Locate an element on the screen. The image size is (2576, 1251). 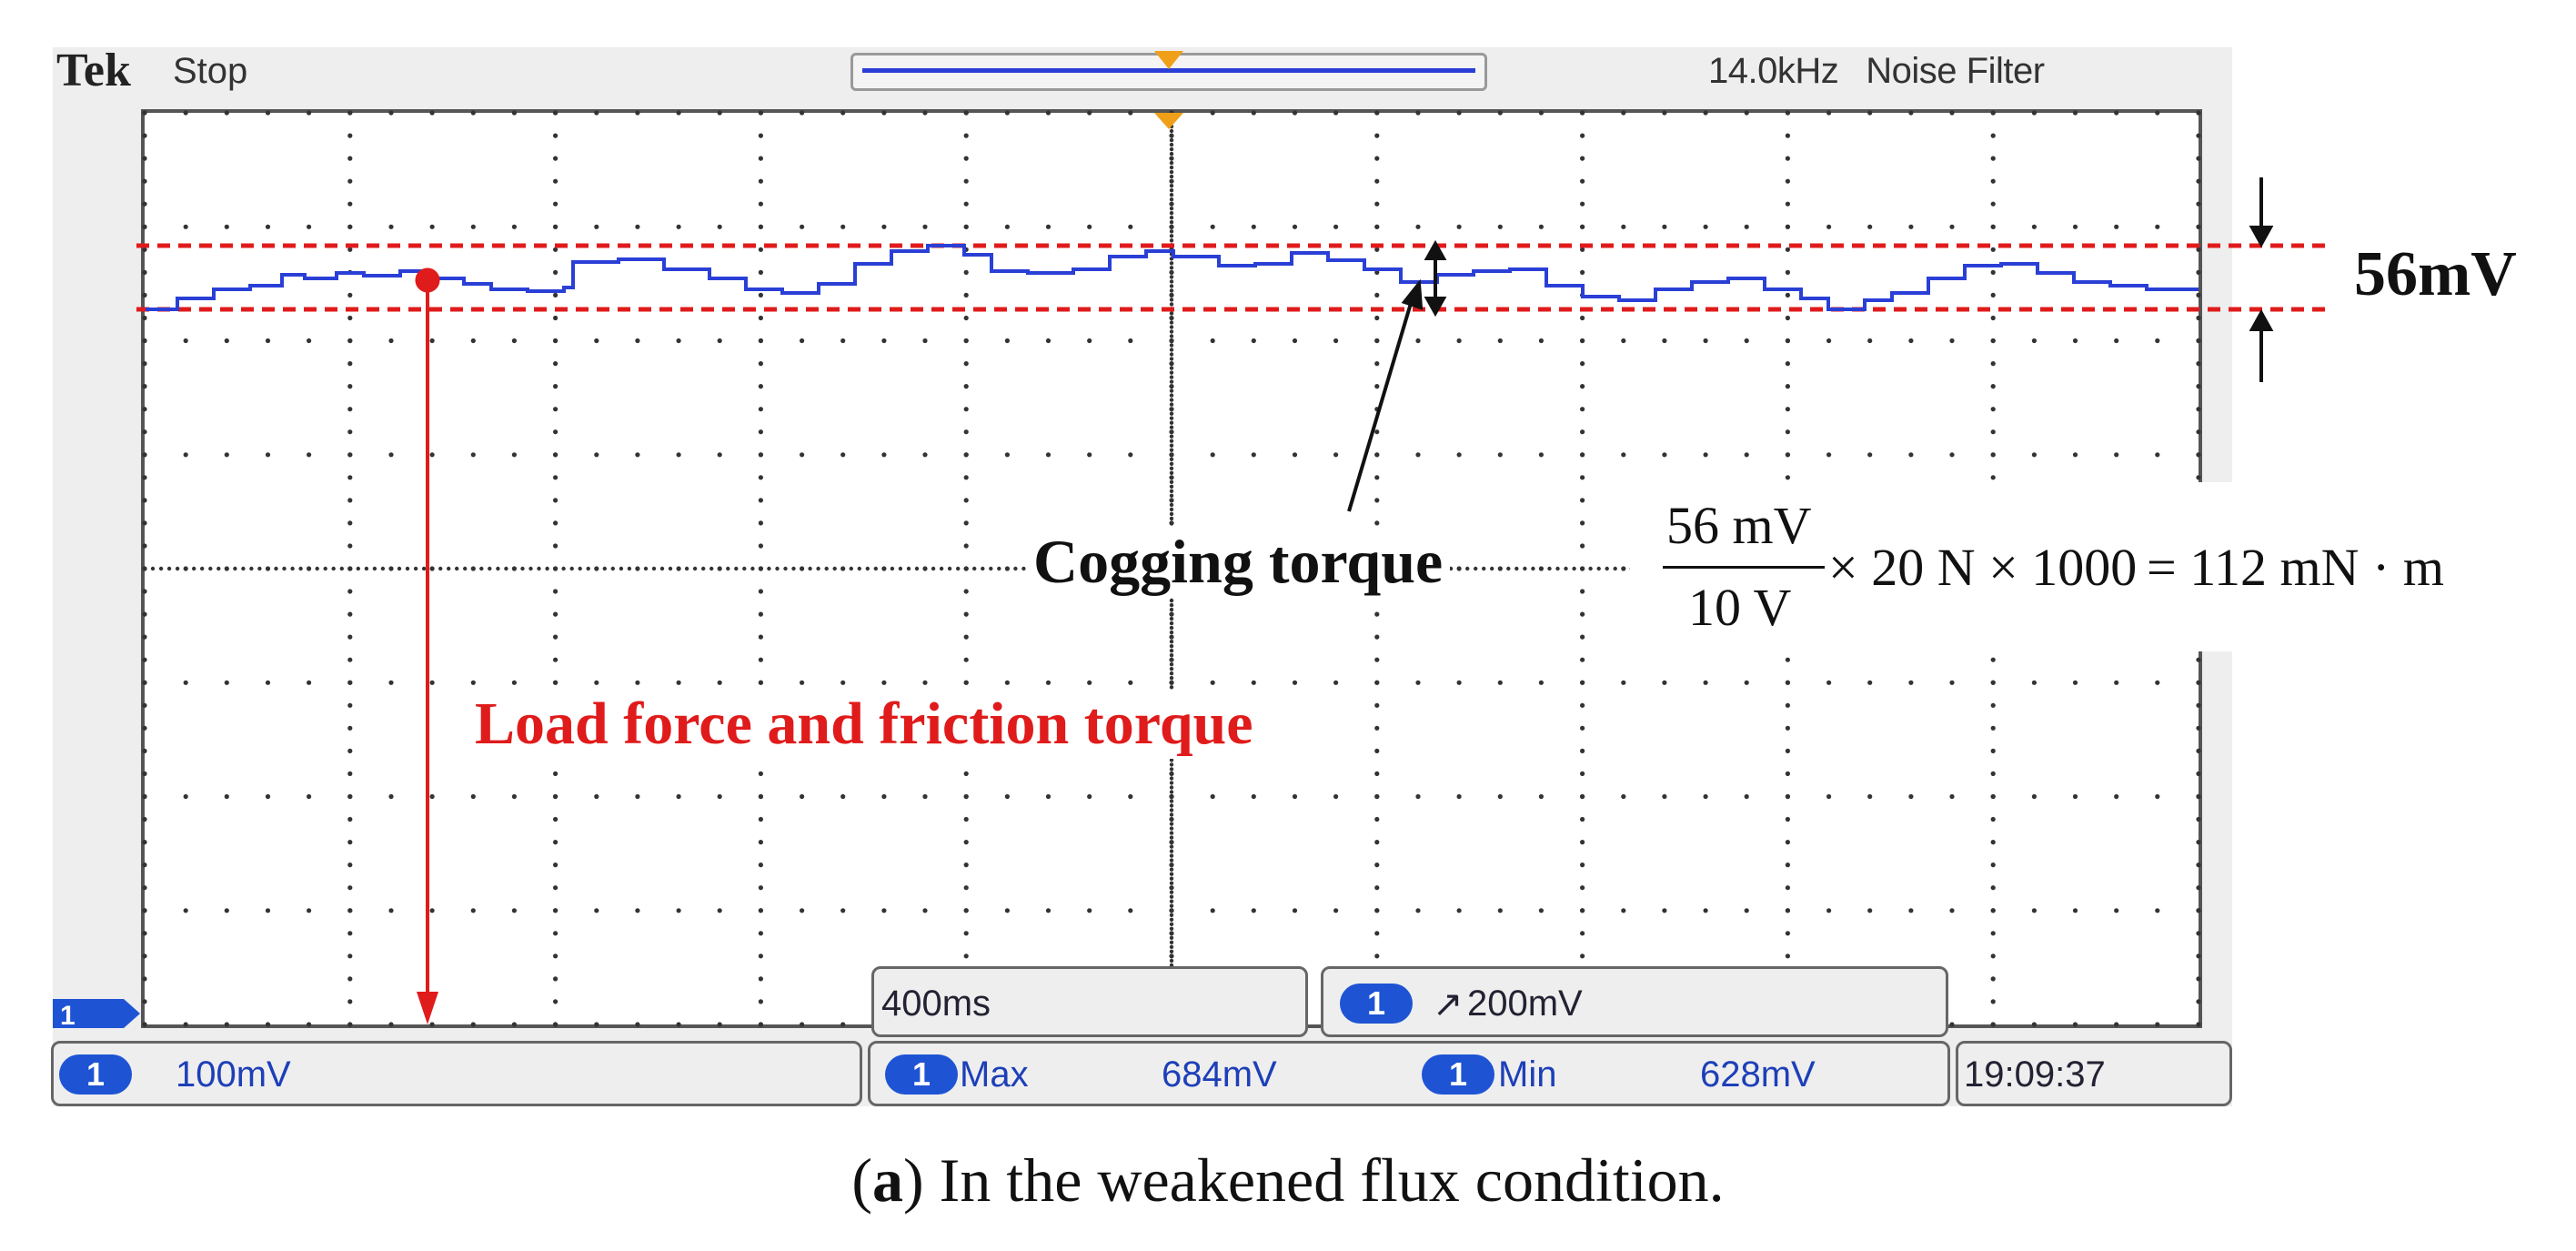
trigger-level-value: 200mV is located at coordinates (1525, 1004).